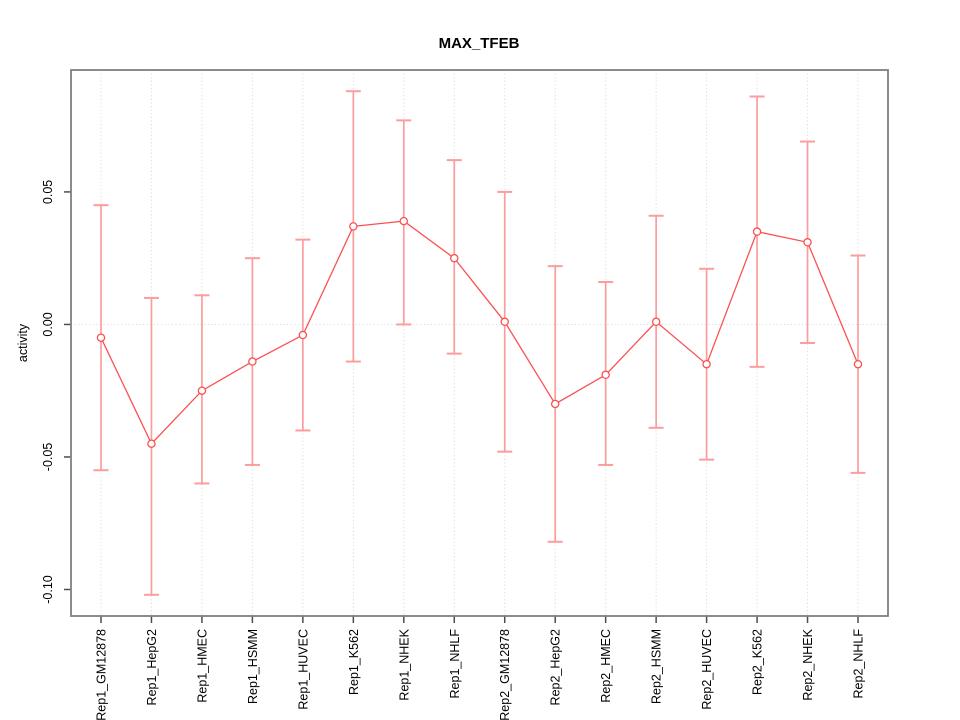  I want to click on x-tick-label: Rep1_HUVEC, so click(303, 669).